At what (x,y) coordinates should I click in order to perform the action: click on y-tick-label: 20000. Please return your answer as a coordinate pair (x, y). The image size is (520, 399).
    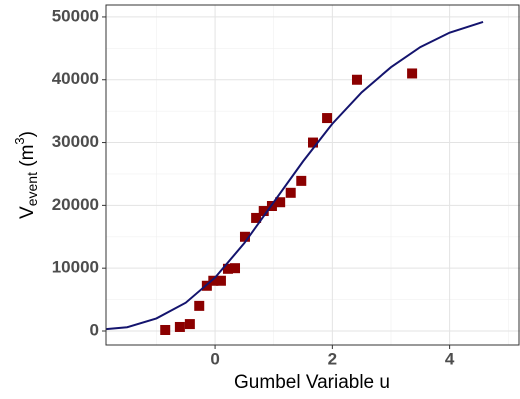
    Looking at the image, I should click on (75, 204).